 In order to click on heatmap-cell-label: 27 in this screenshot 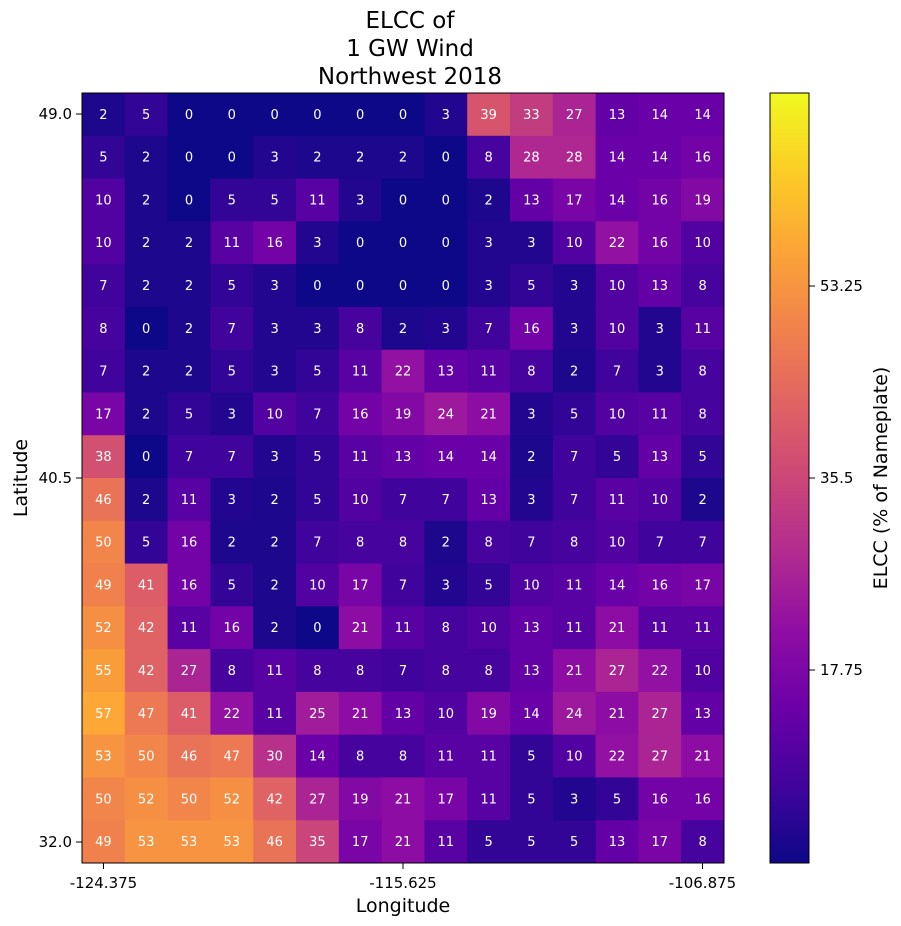, I will do `click(189, 671)`.